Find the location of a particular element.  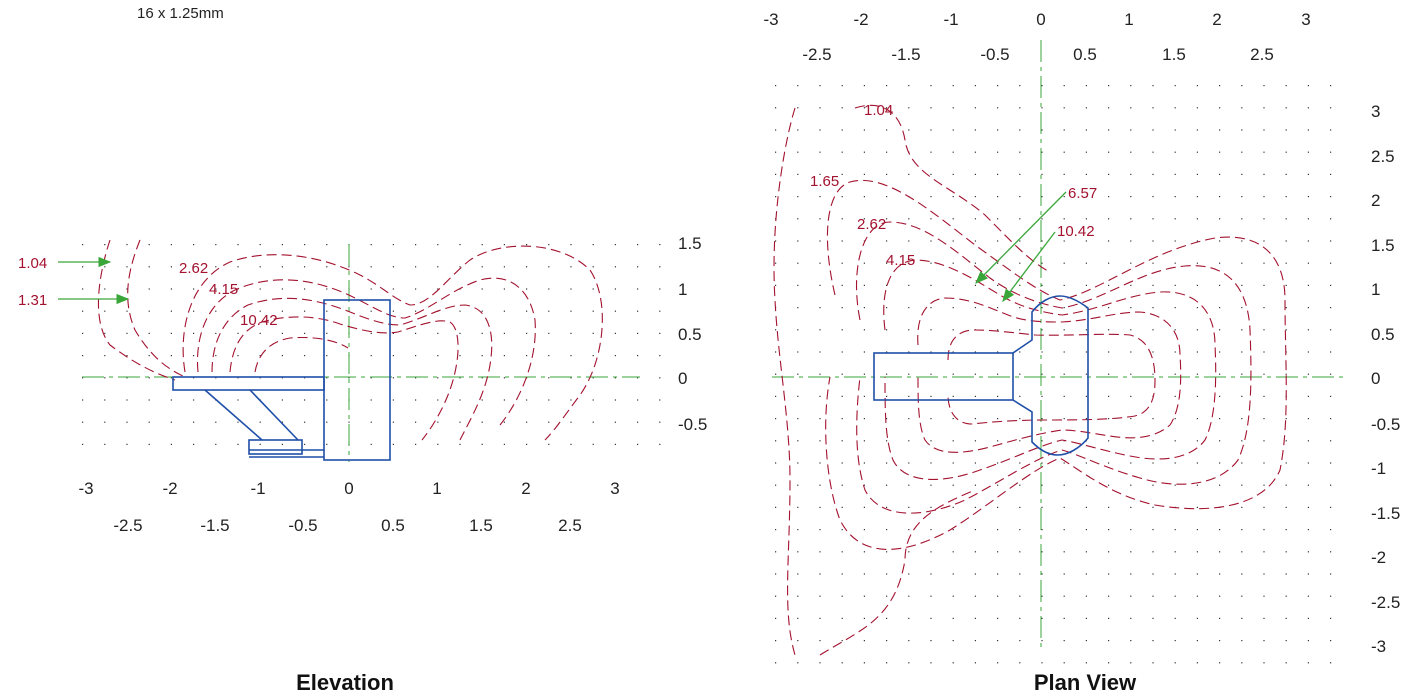

plan-ytick: 2.5 is located at coordinates (1383, 156).